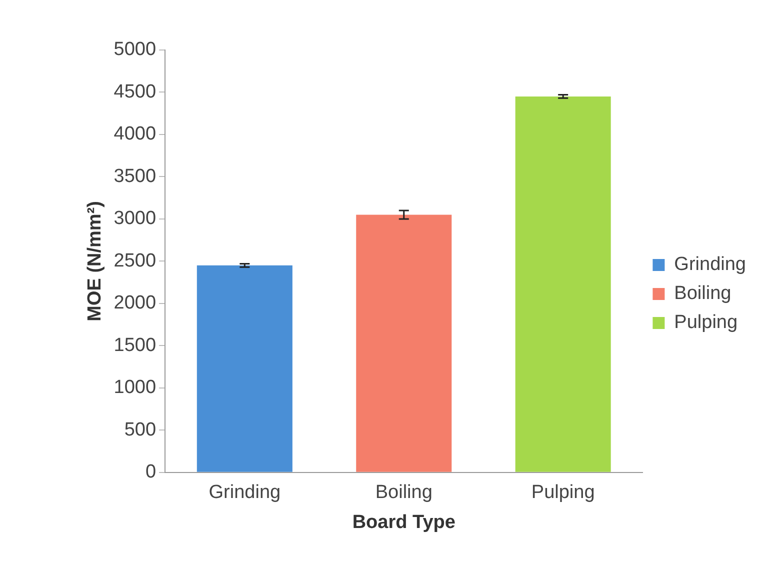  What do you see at coordinates (150, 472) in the screenshot?
I see `y-tick-label: 0` at bounding box center [150, 472].